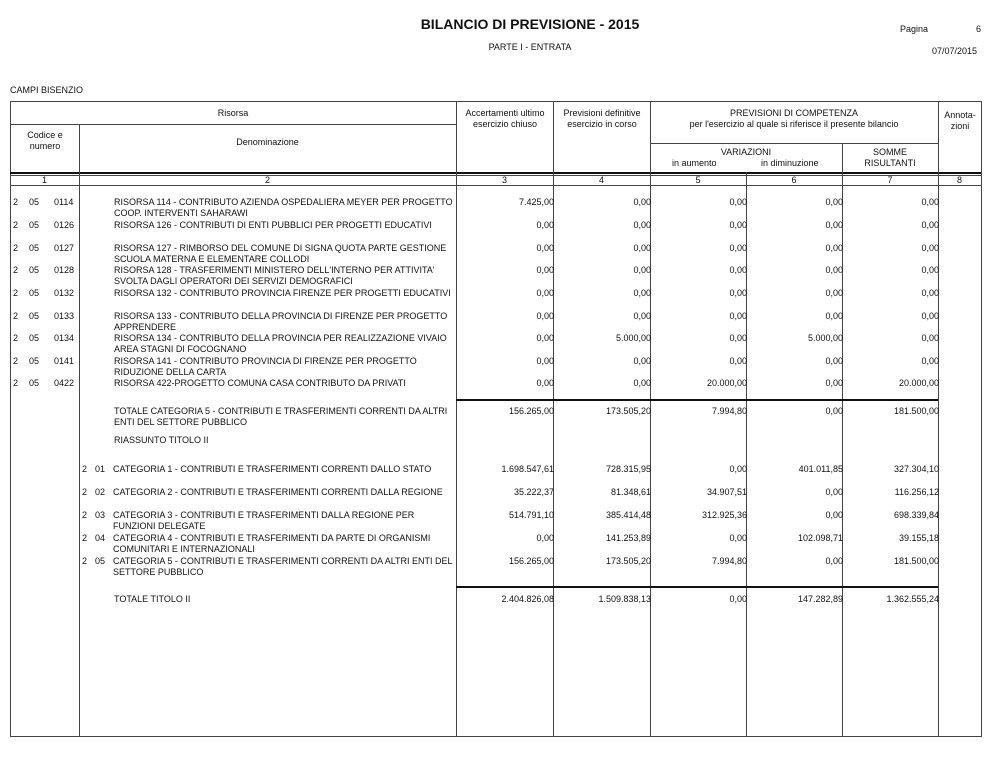 The width and height of the screenshot is (994, 768). I want to click on header-accertamenti: Accertamenti ultimo esercizio chiuso, so click(505, 118).